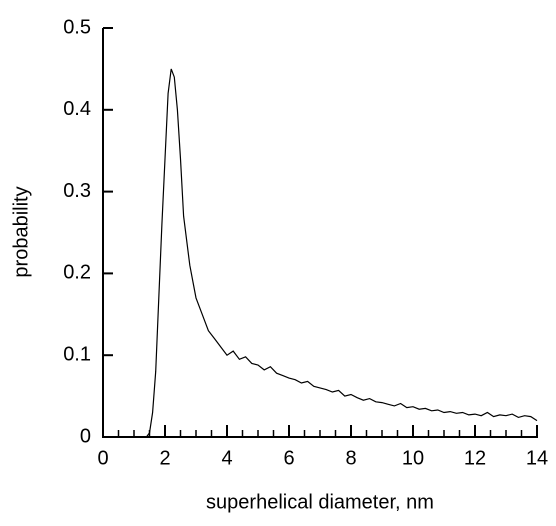  I want to click on x-tick-label: 4, so click(226, 458).